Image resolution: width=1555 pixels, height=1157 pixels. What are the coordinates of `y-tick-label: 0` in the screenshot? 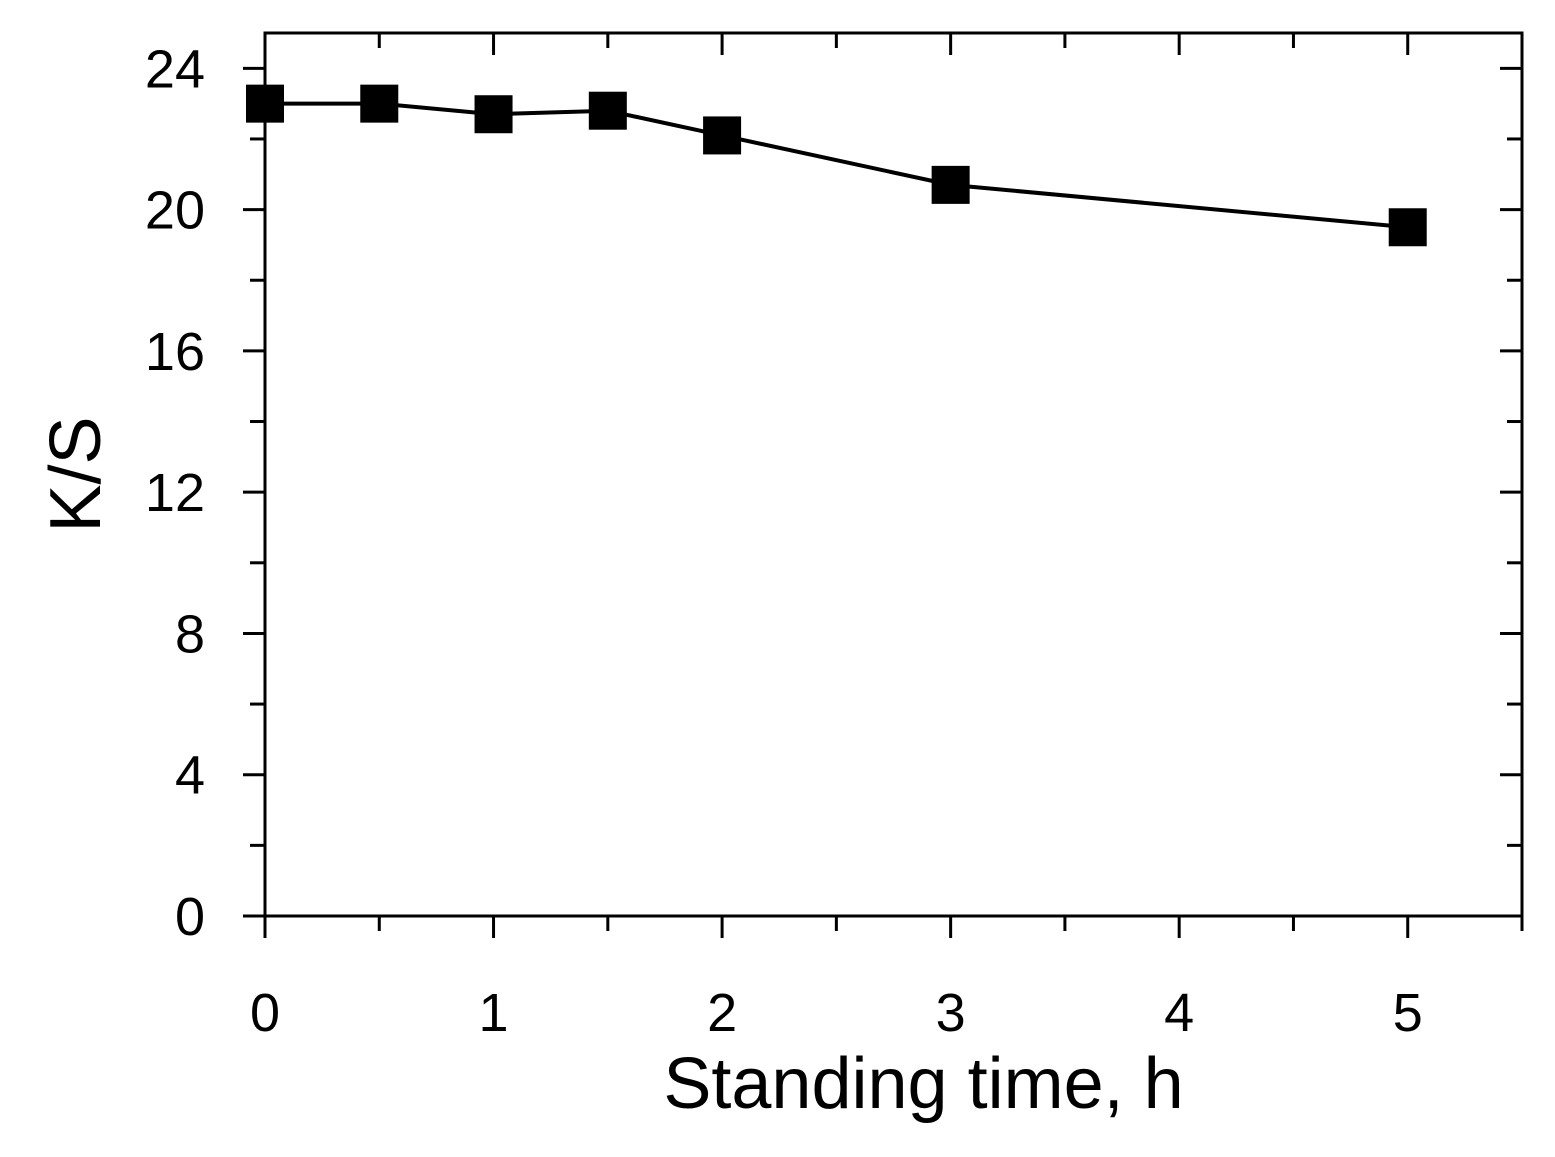 It's located at (190, 917).